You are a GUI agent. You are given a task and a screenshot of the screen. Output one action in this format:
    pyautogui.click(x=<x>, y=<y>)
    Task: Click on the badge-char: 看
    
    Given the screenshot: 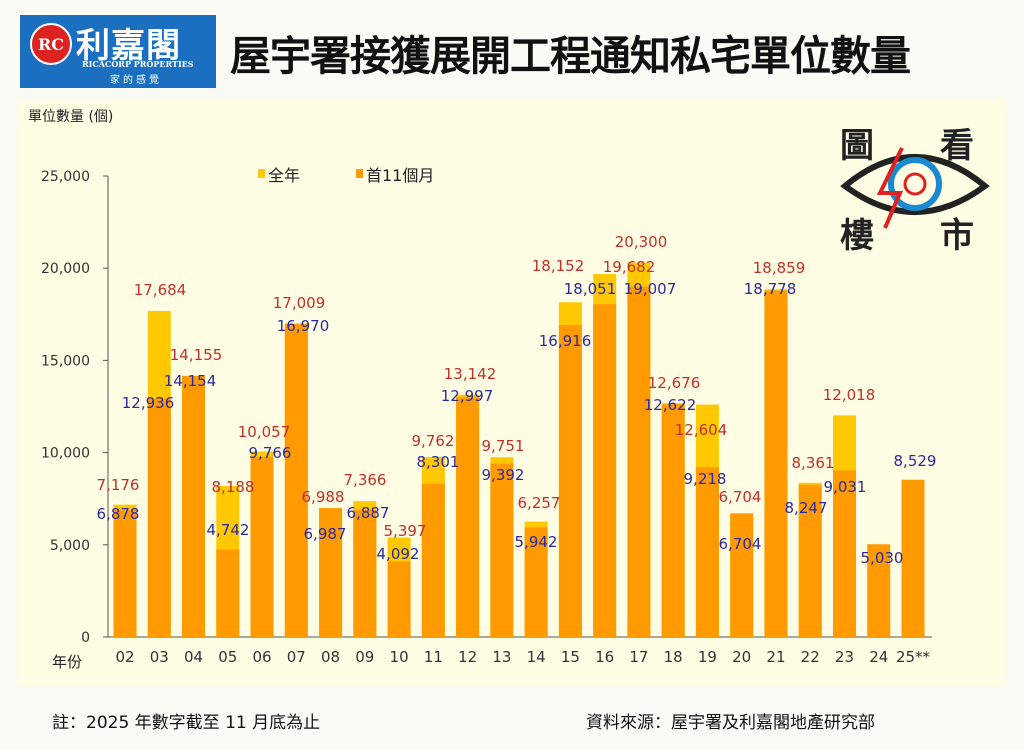 What is the action you would take?
    pyautogui.click(x=957, y=146)
    